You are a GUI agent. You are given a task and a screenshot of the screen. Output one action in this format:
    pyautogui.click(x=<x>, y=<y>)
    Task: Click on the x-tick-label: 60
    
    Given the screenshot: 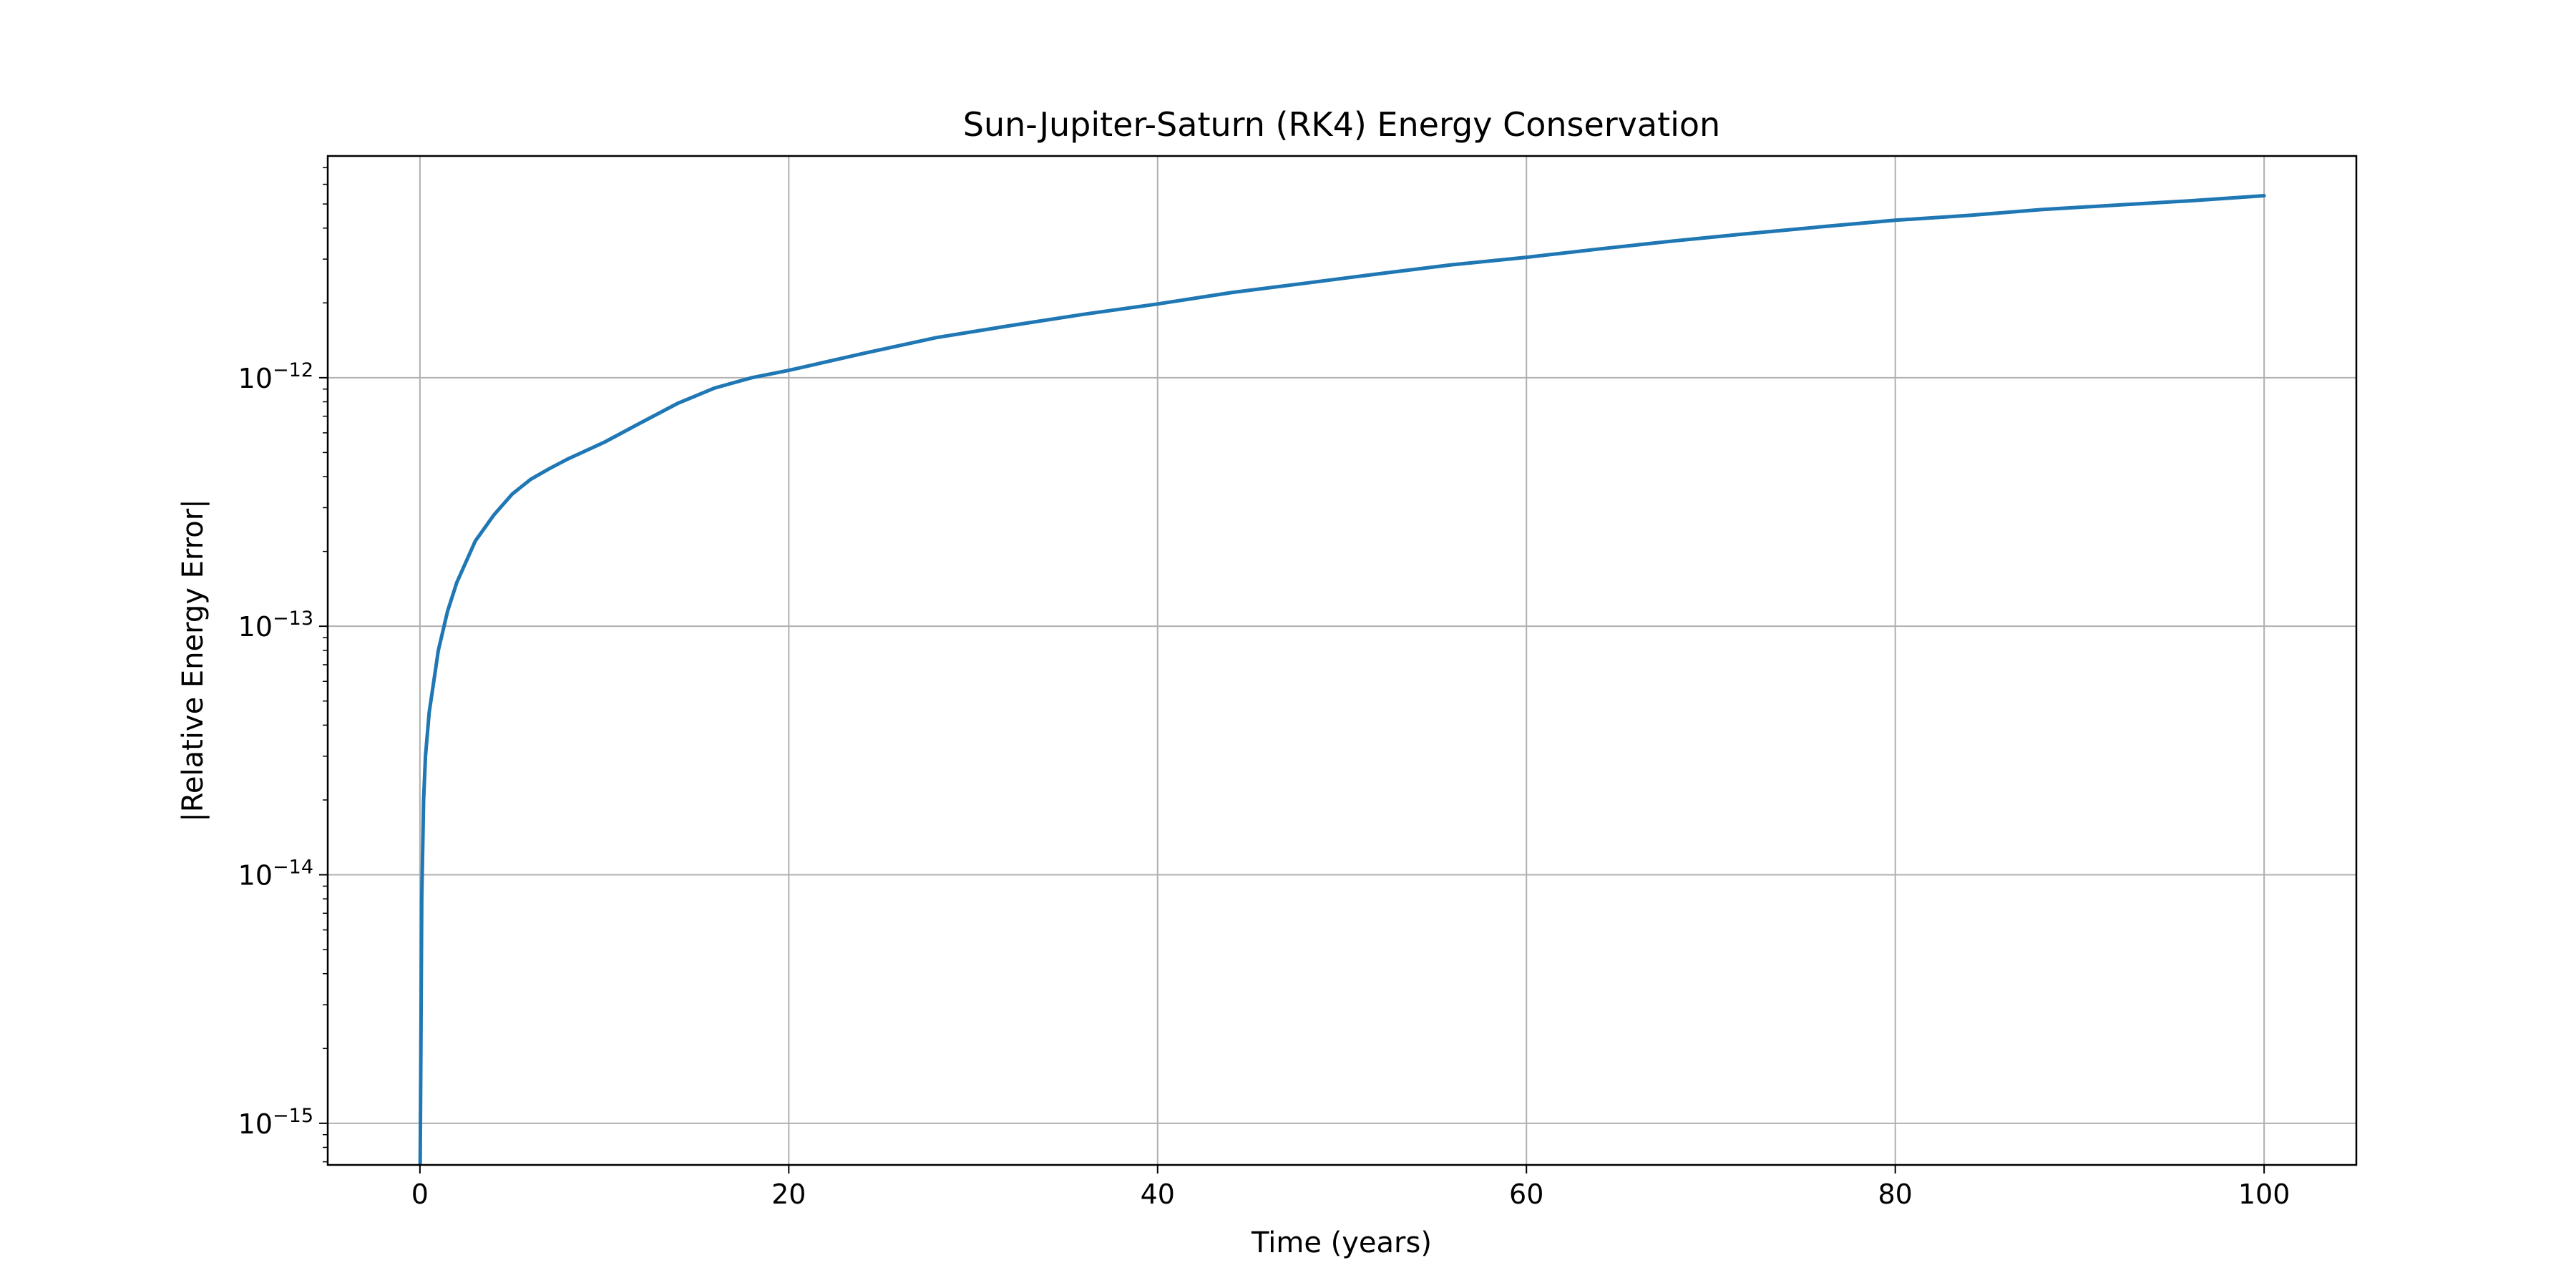 What is the action you would take?
    pyautogui.click(x=1526, y=1194)
    